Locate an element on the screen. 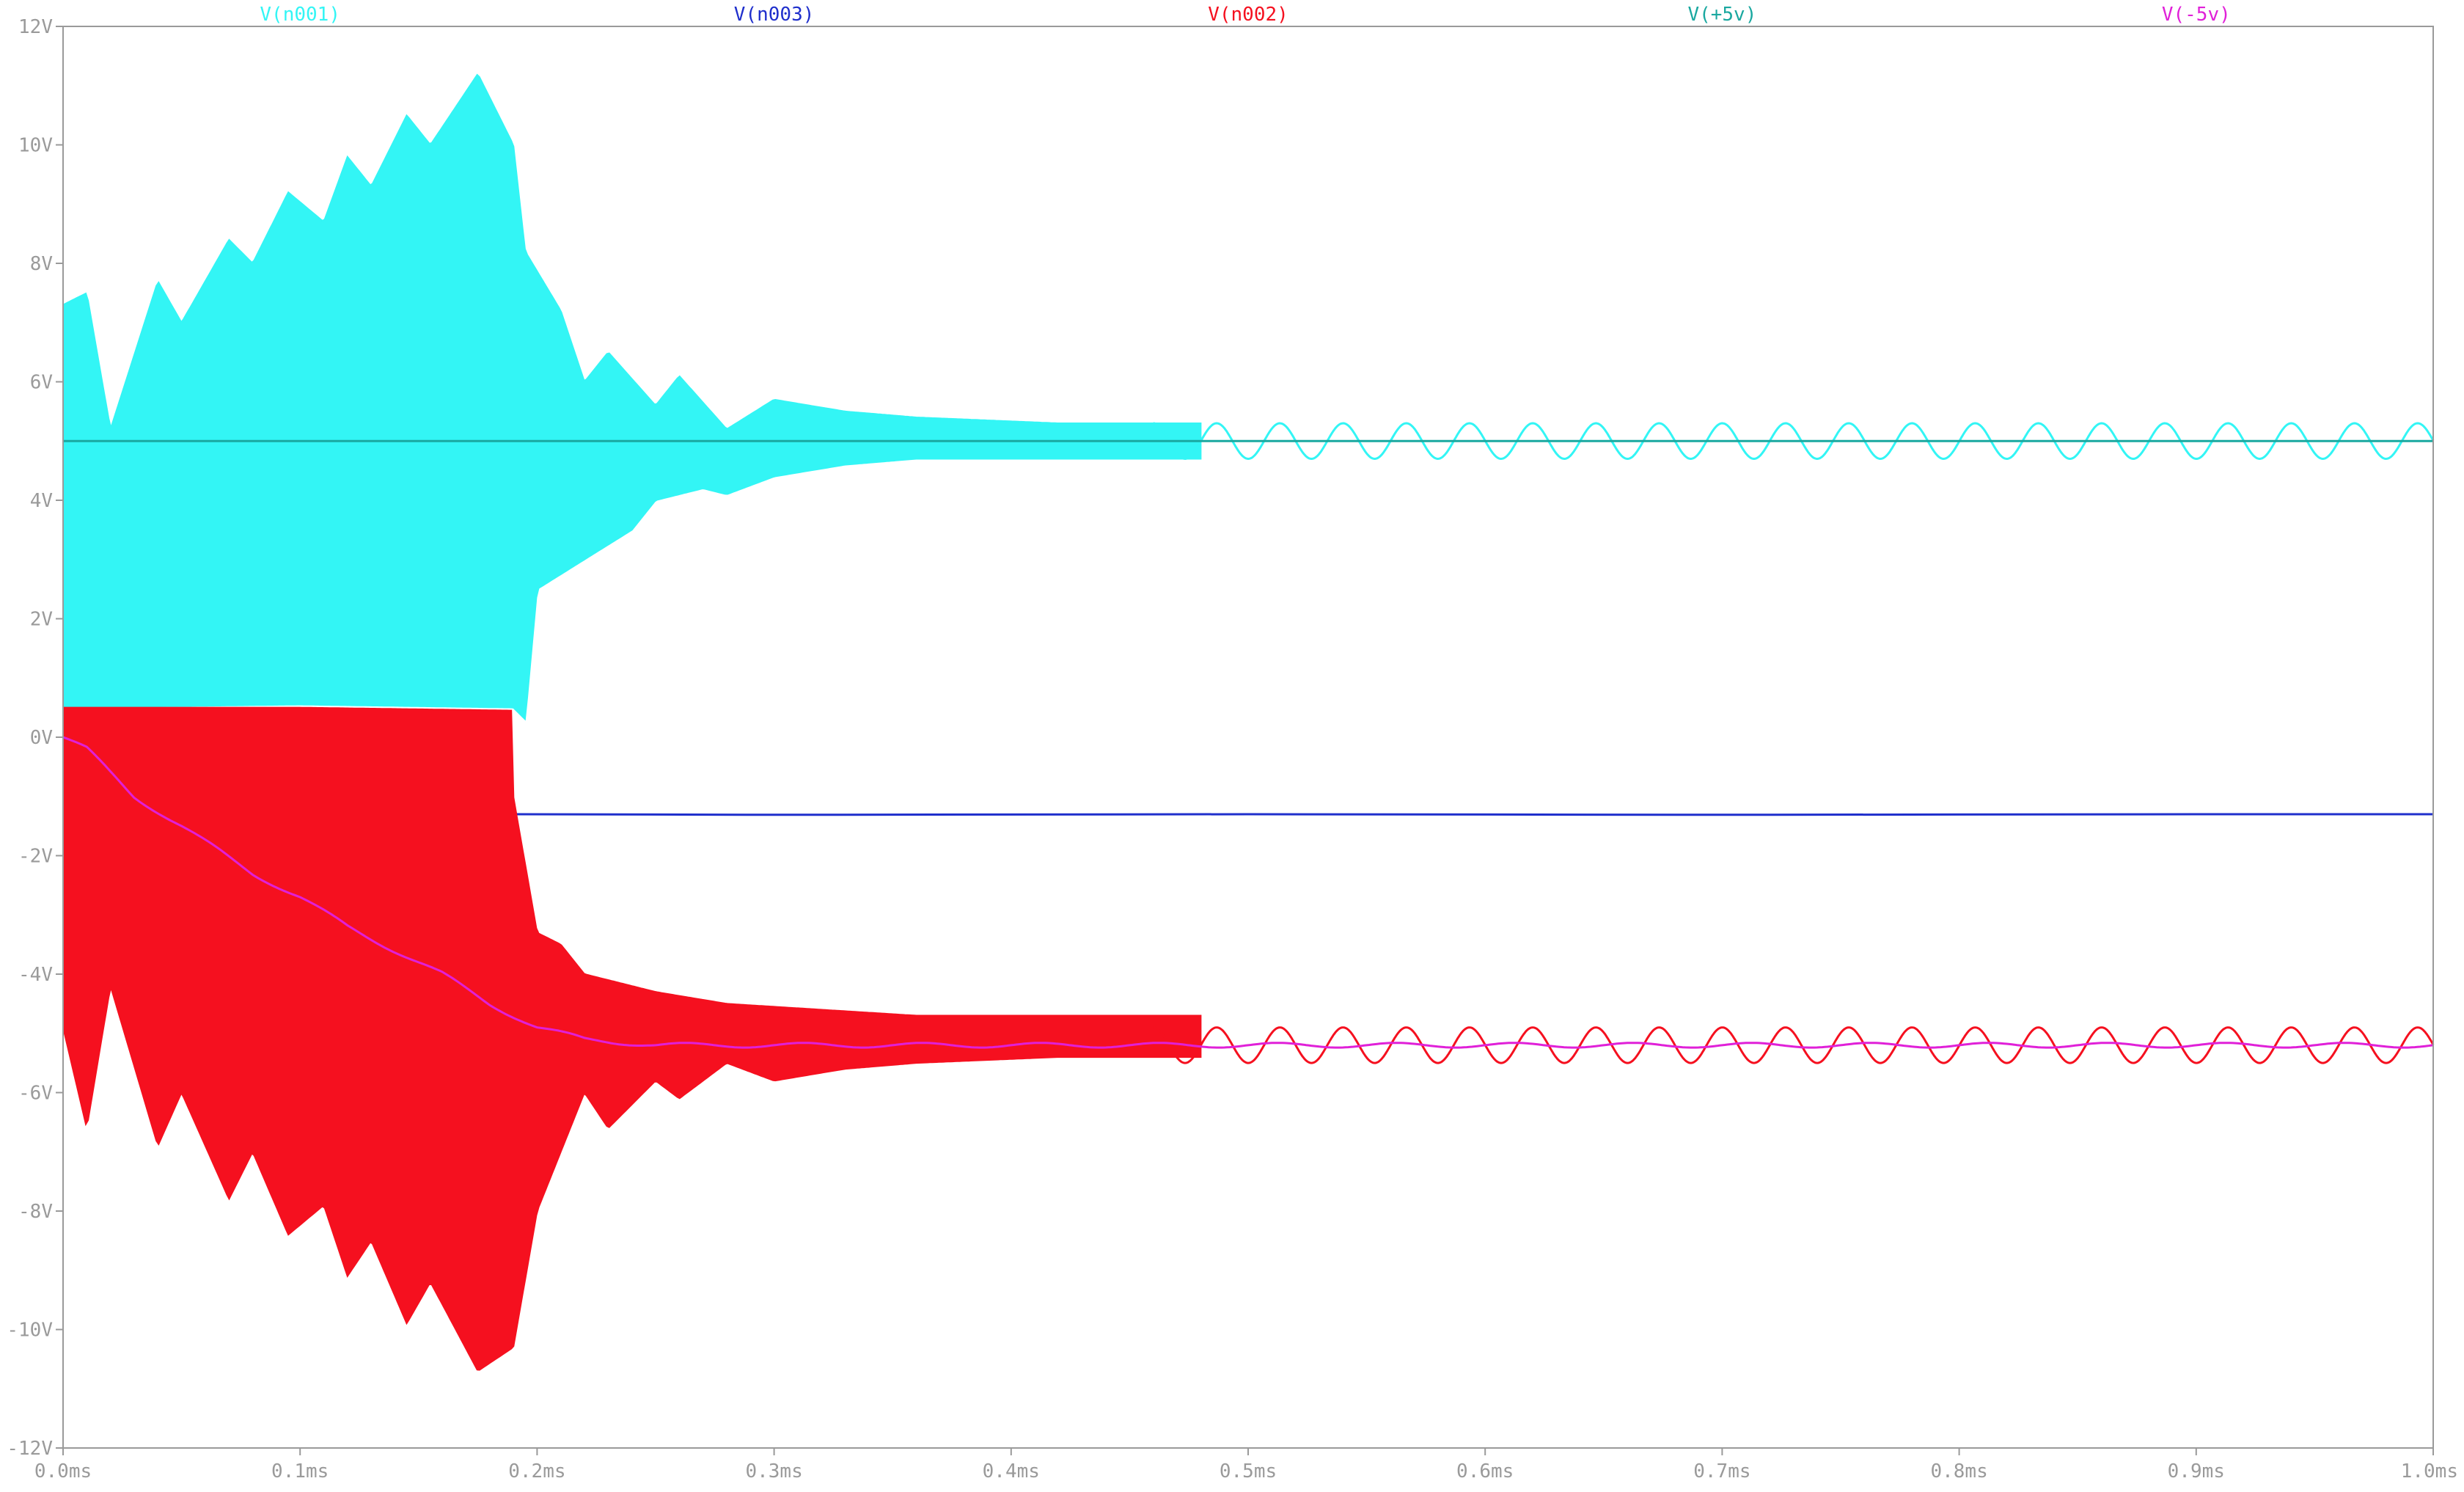  y-tick-label: -8V is located at coordinates (35, 1212).